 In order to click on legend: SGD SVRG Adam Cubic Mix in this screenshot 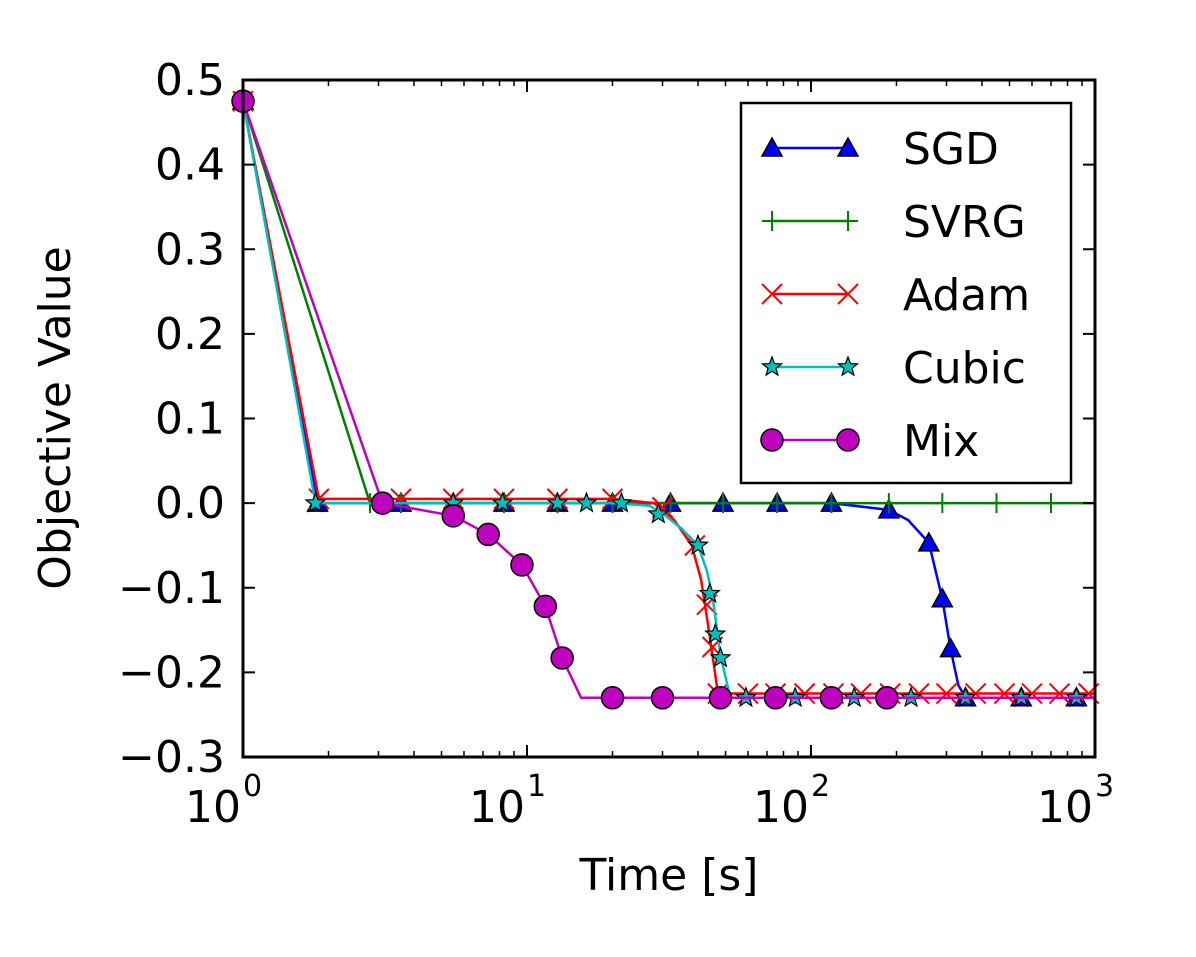, I will do `click(906, 293)`.